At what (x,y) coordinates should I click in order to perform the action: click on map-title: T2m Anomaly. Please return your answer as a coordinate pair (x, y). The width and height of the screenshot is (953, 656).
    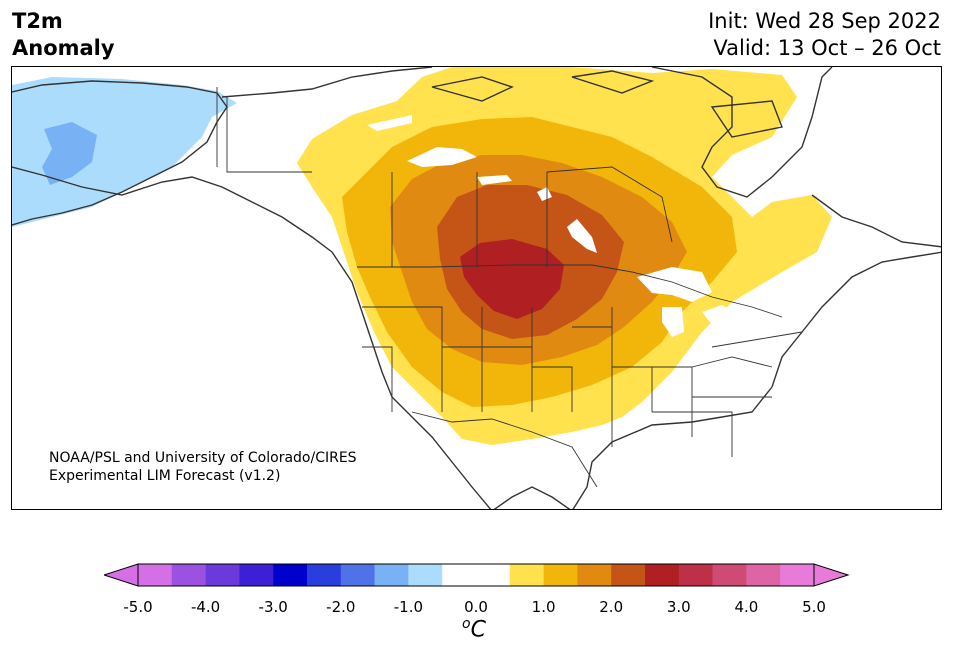
    Looking at the image, I should click on (63, 35).